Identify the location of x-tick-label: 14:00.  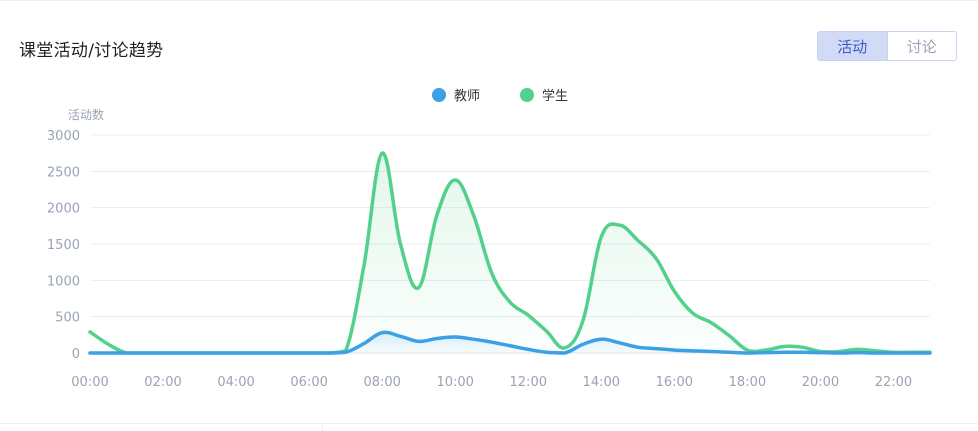
(601, 382).